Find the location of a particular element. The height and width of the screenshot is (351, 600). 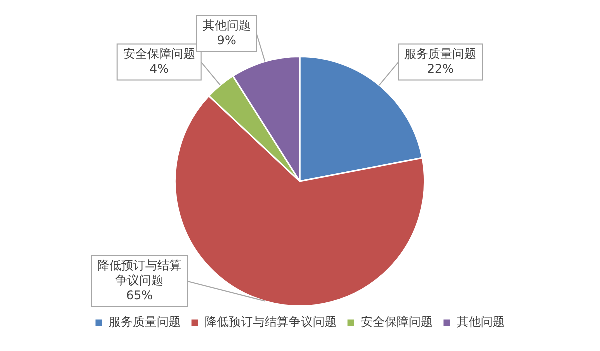

slice-label: 其他问题 is located at coordinates (226, 25).